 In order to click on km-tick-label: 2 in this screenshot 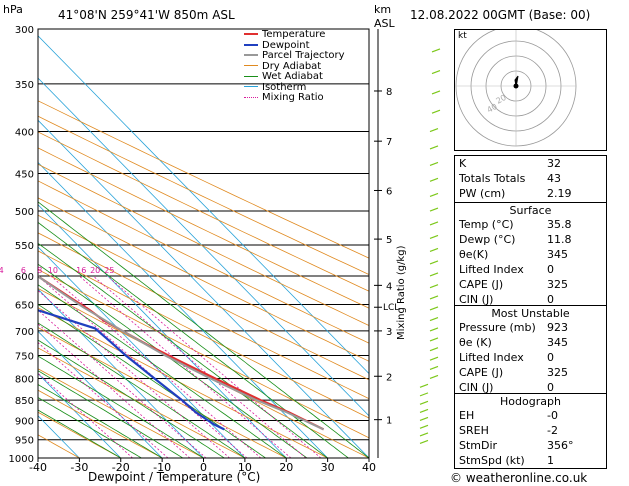, I will do `click(389, 377)`.